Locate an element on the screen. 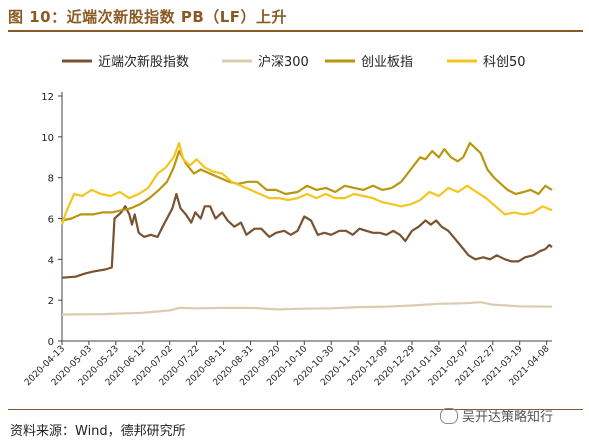  chart-legend: 近端次新股指数 沪深300 创业板指 科创50 is located at coordinates (294, 62).